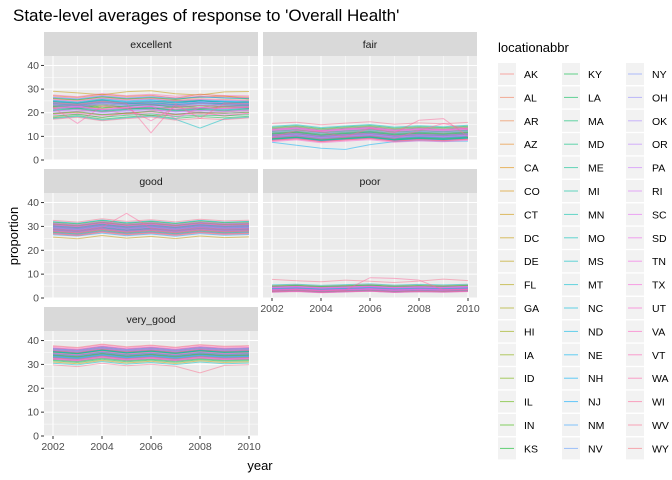 The image size is (672, 480). I want to click on legend-item-ny: NY, so click(646, 74).